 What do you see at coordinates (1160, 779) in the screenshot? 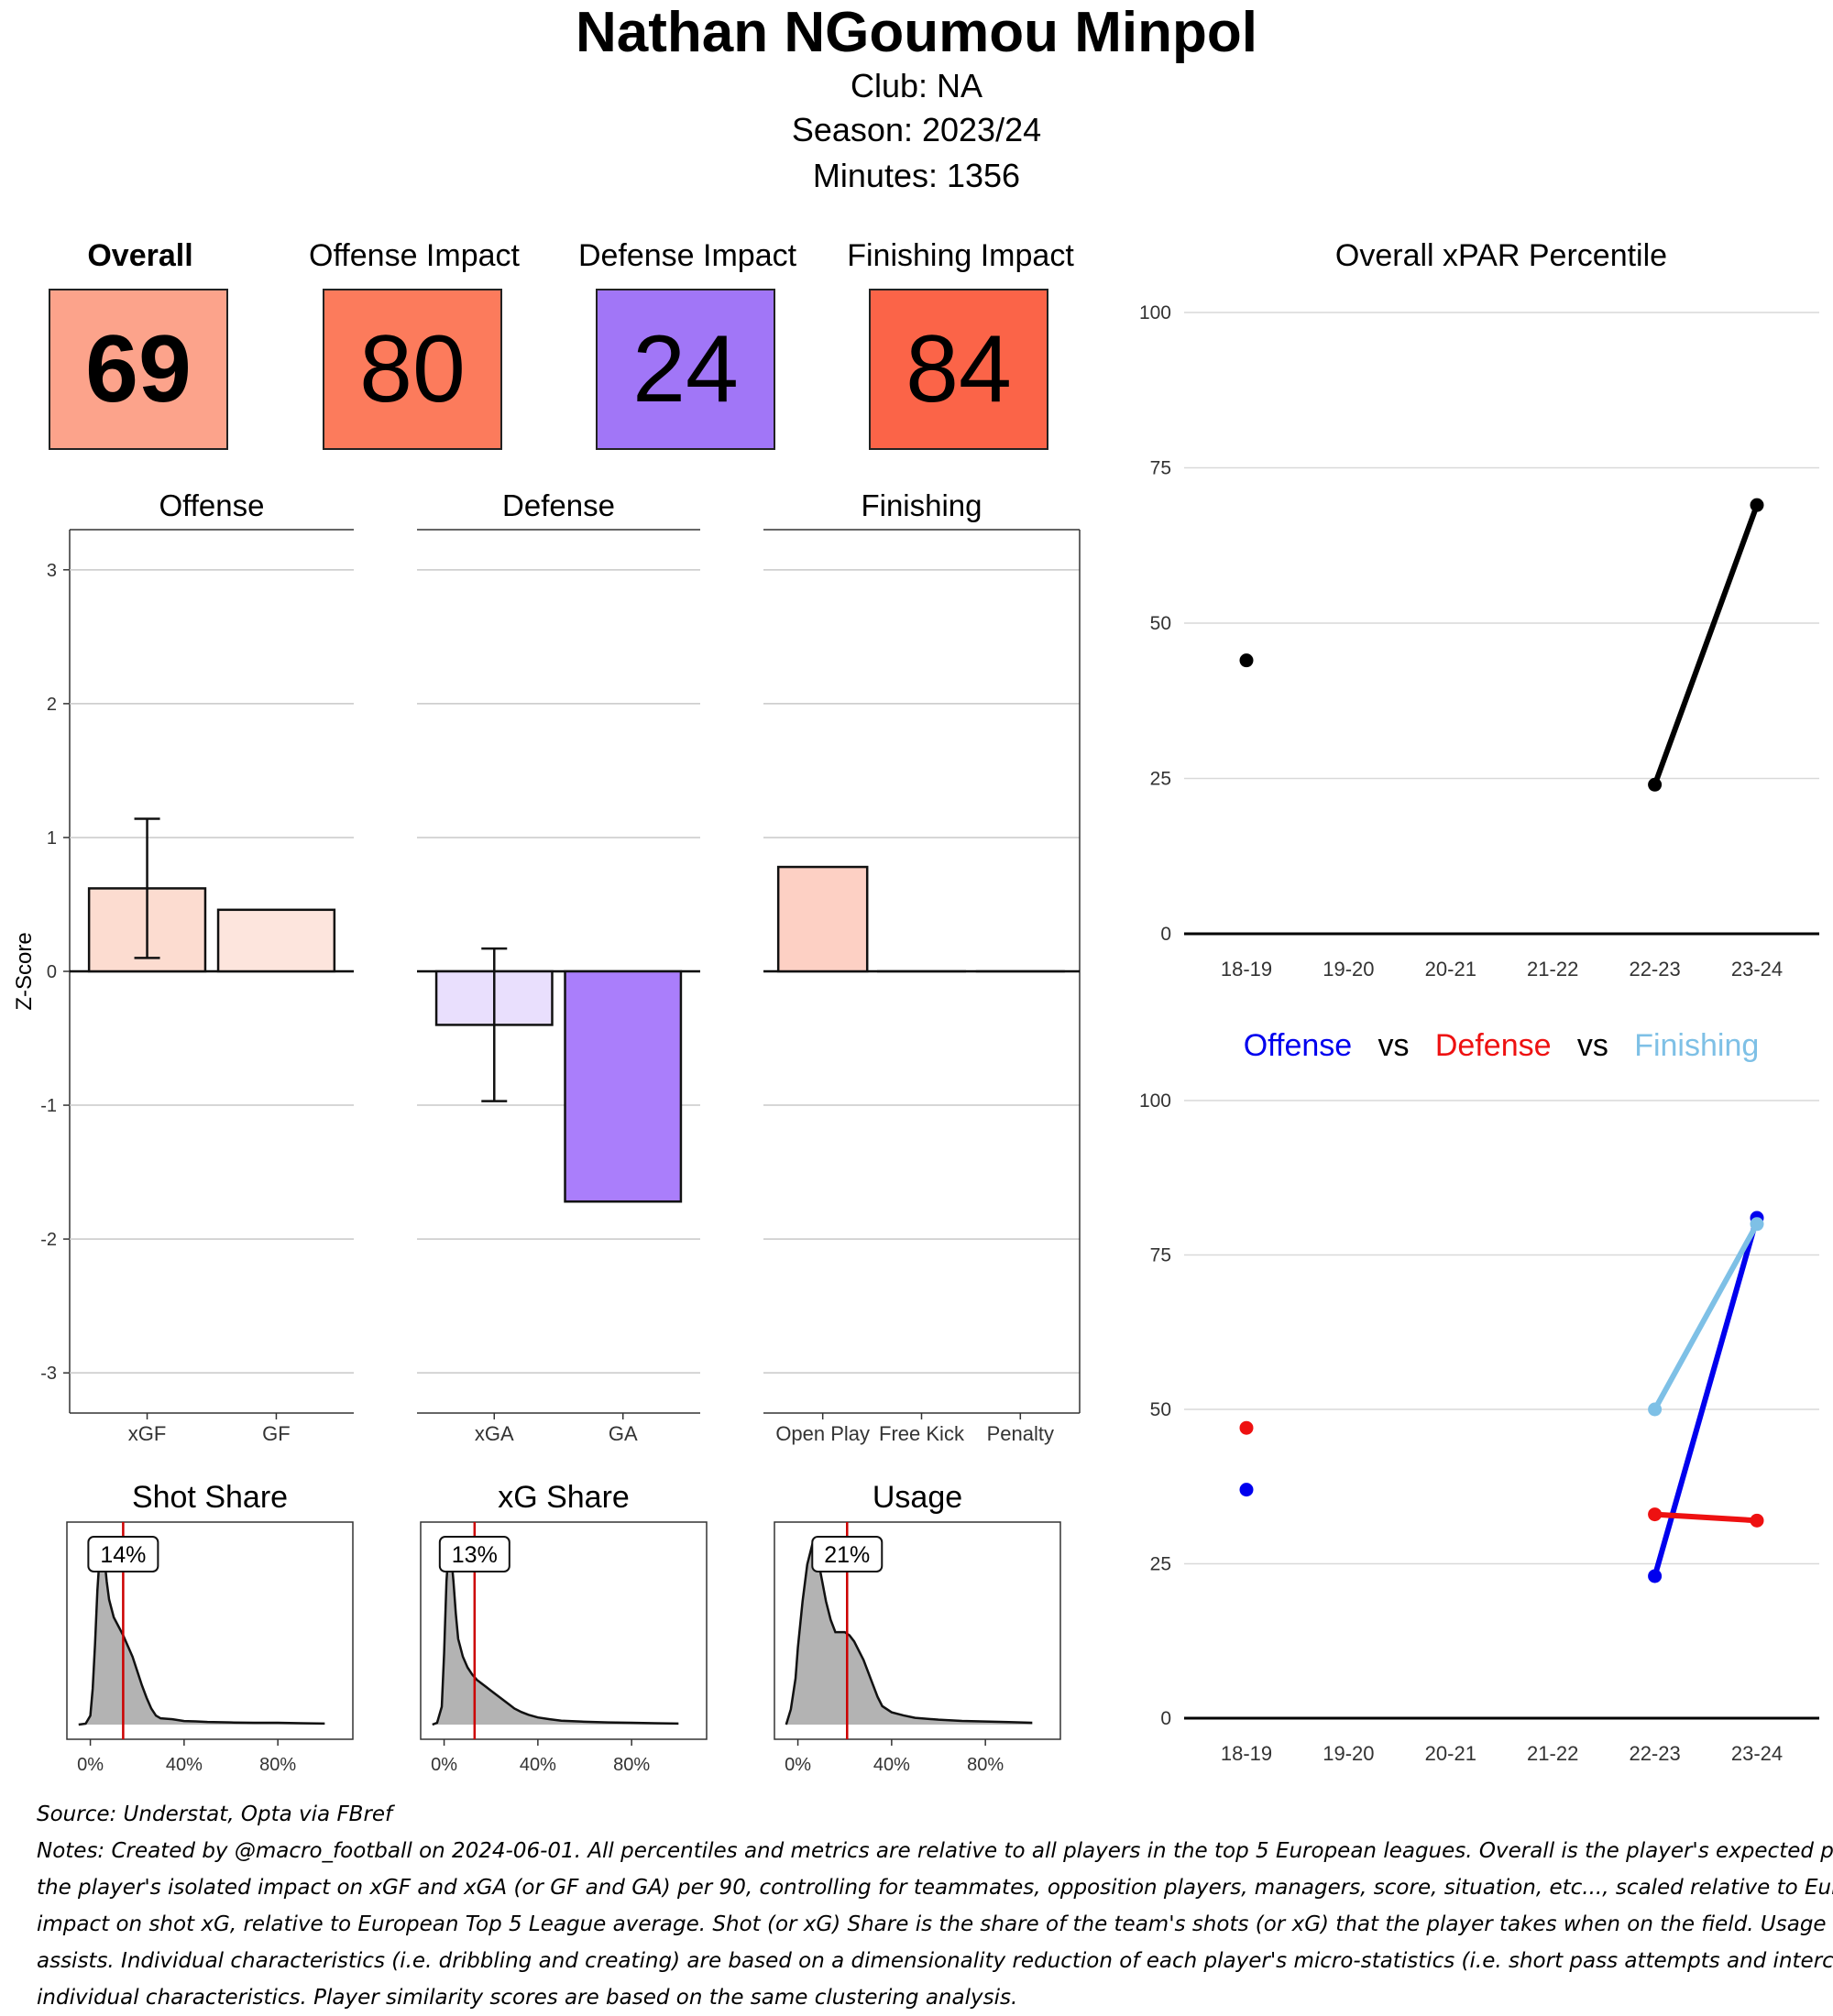
I see `y-tick-label: 25` at bounding box center [1160, 779].